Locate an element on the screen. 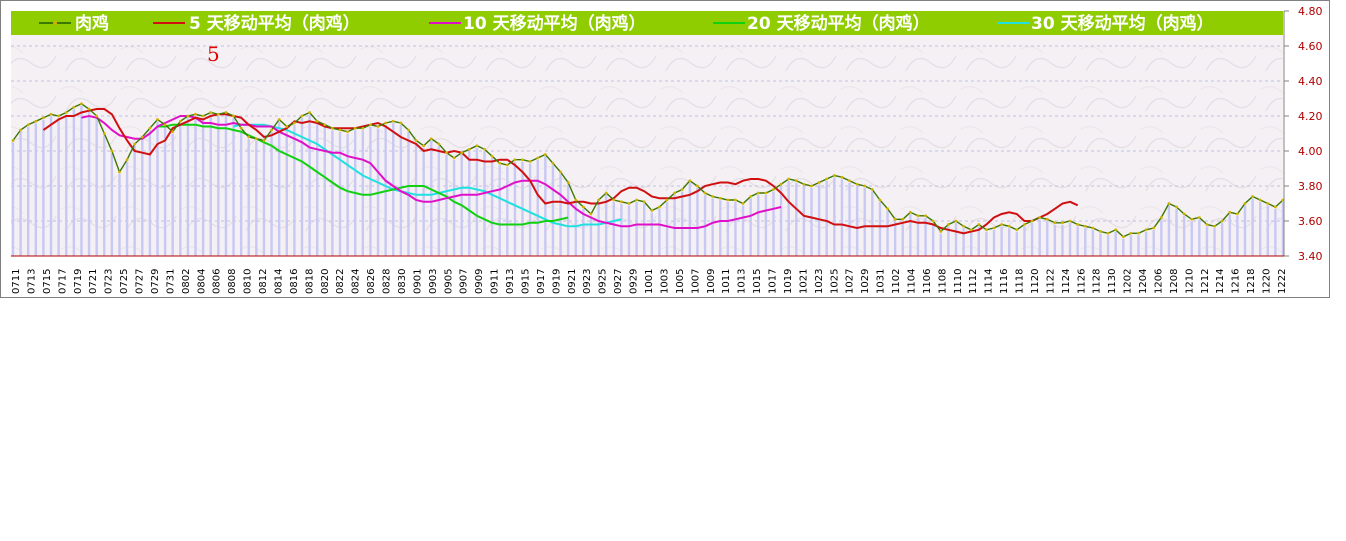  x-tick-label: 1108 is located at coordinates (942, 281).